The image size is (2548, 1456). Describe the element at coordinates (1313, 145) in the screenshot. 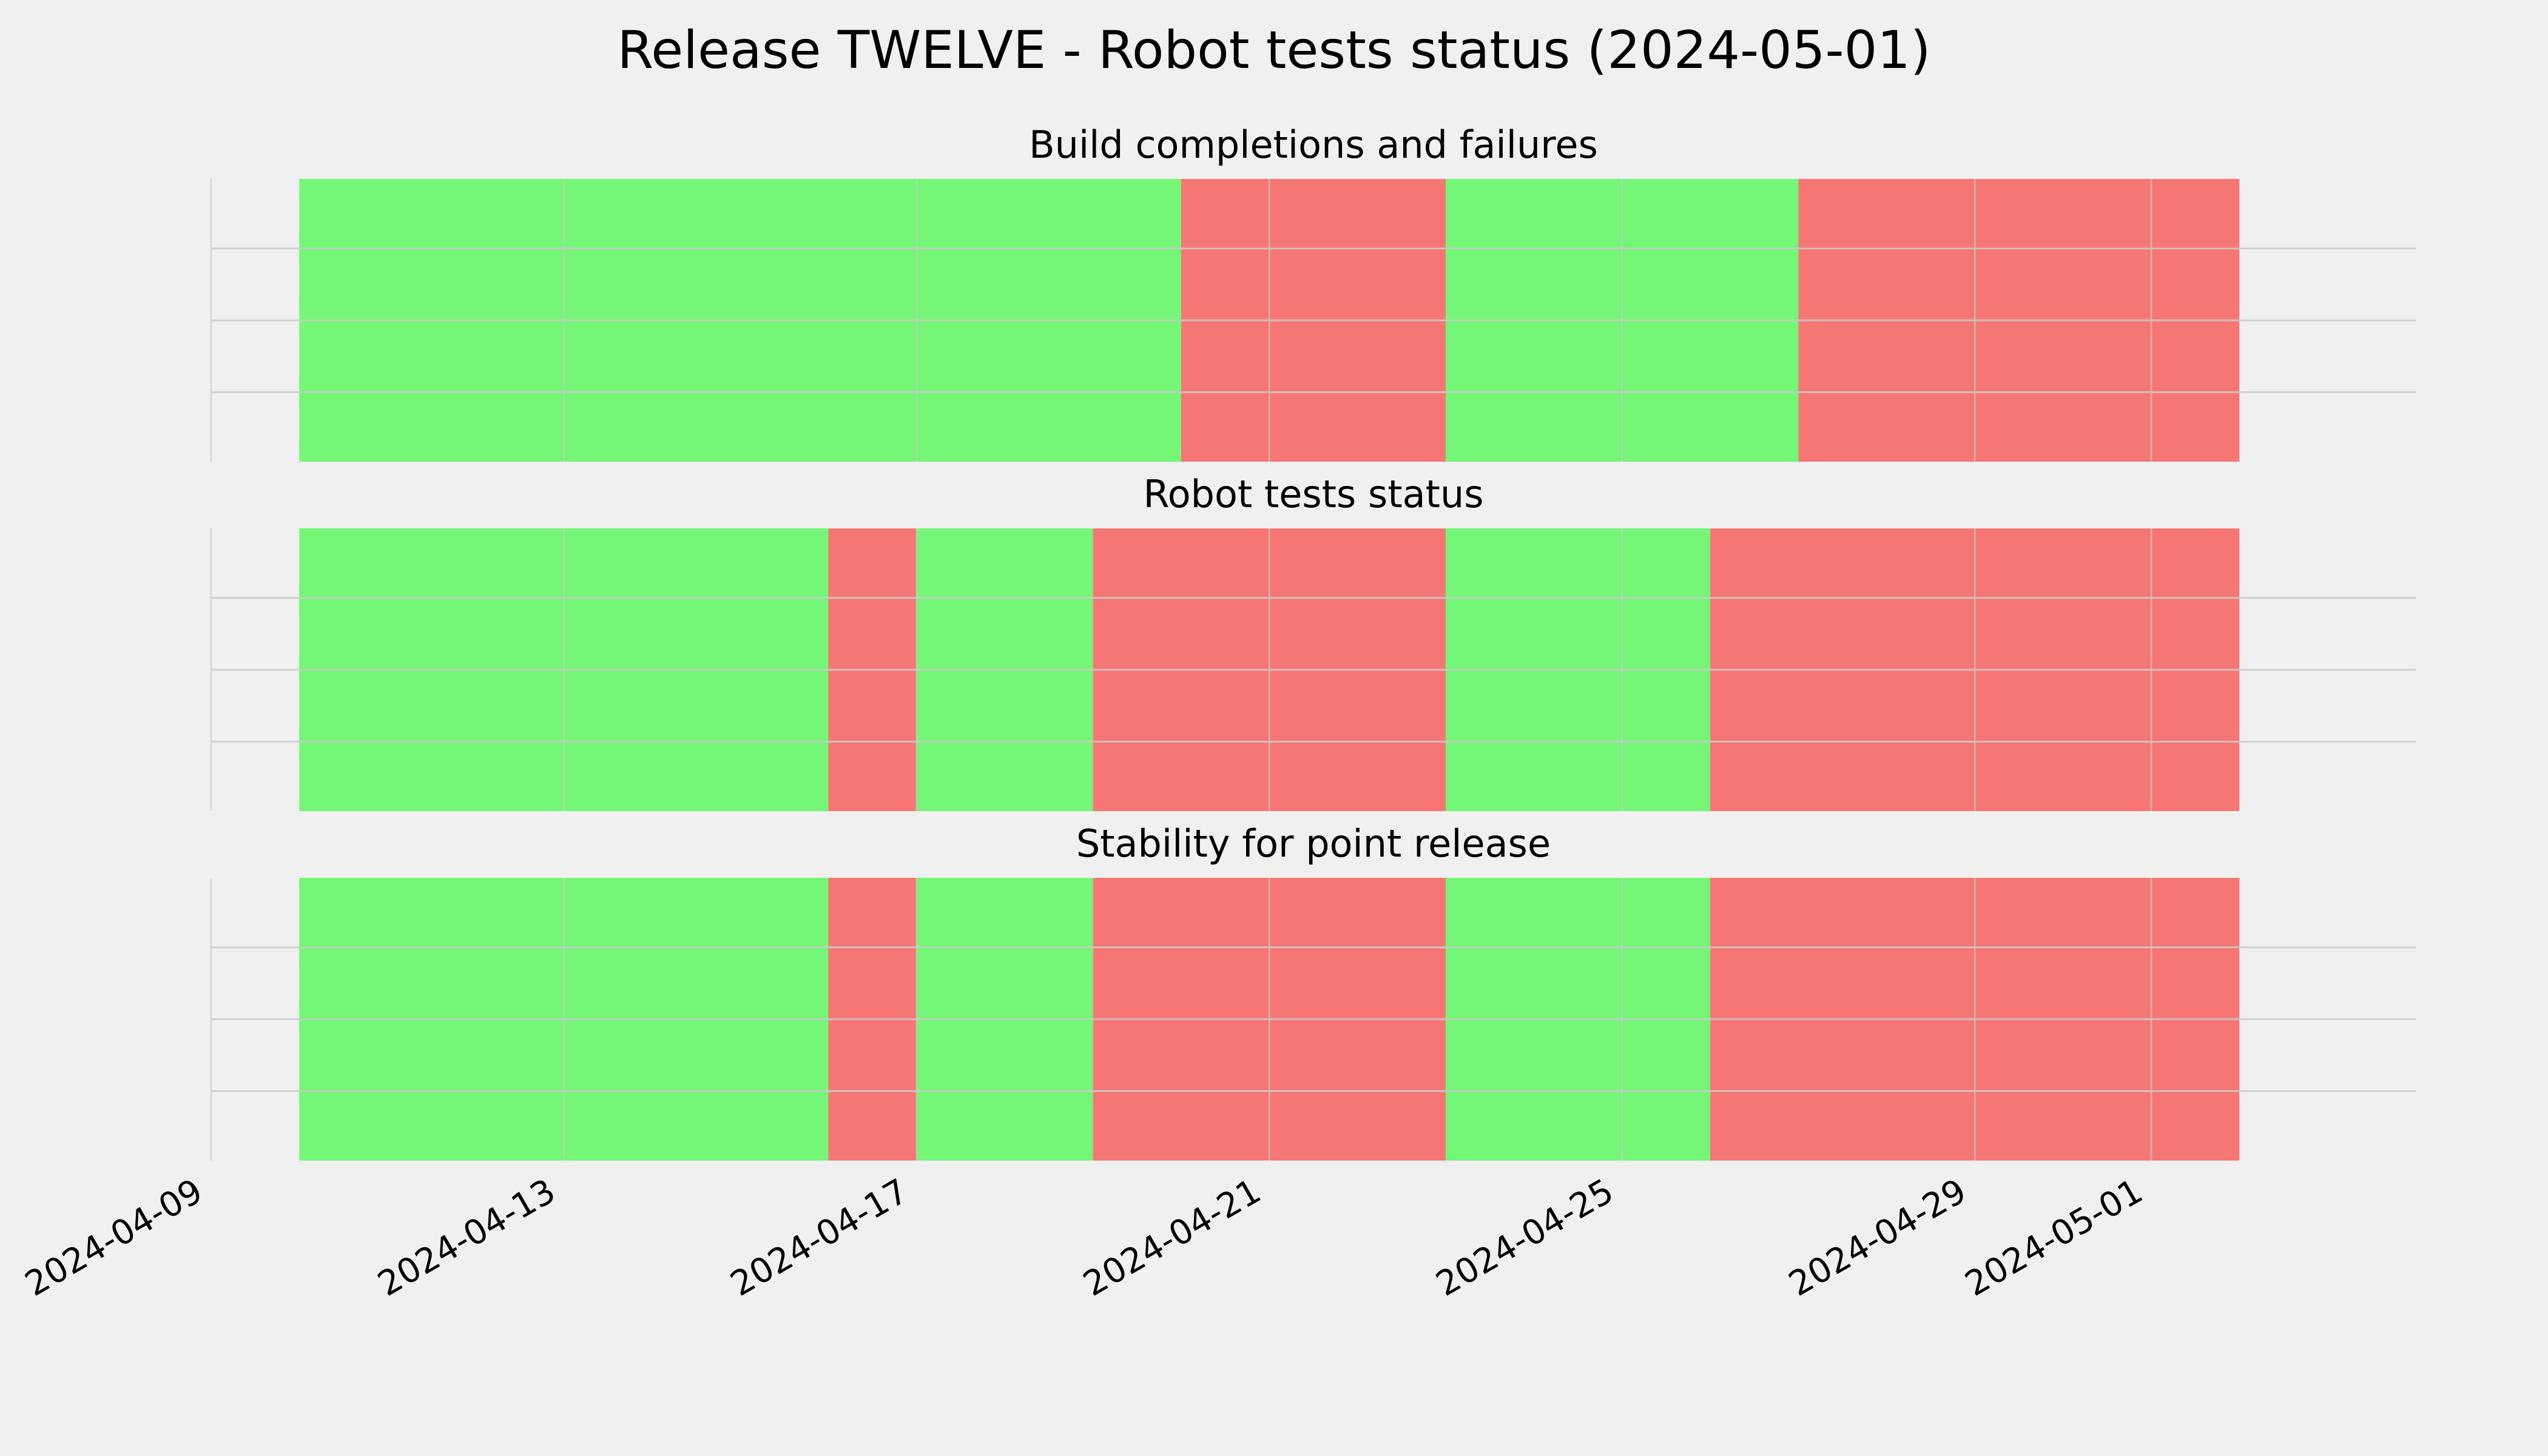

I see `panel-title: Build completions and failures` at that location.